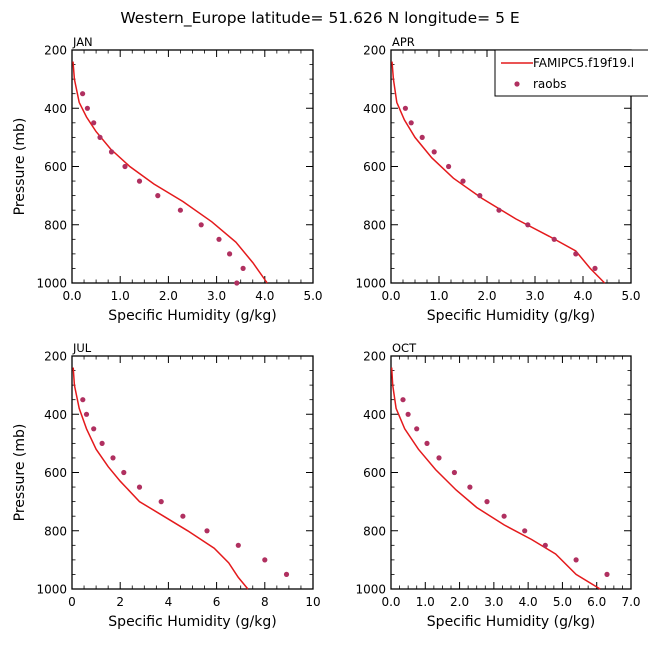  I want to click on x-tick-label: 8, so click(265, 602).